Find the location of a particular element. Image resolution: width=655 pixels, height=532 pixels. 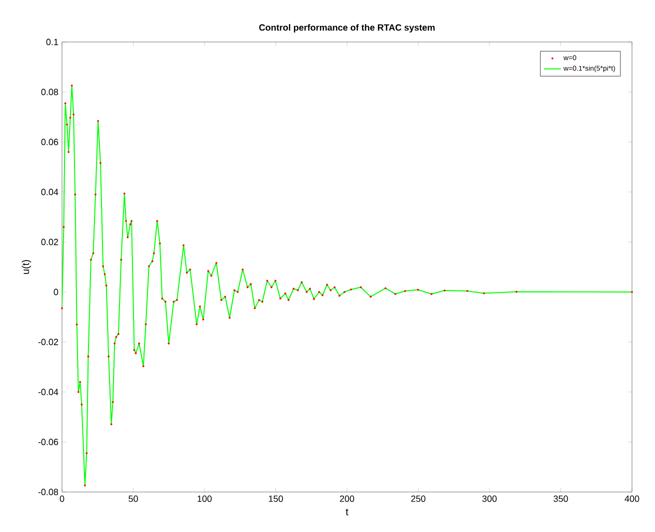

x-tick-label: 150 is located at coordinates (275, 499).